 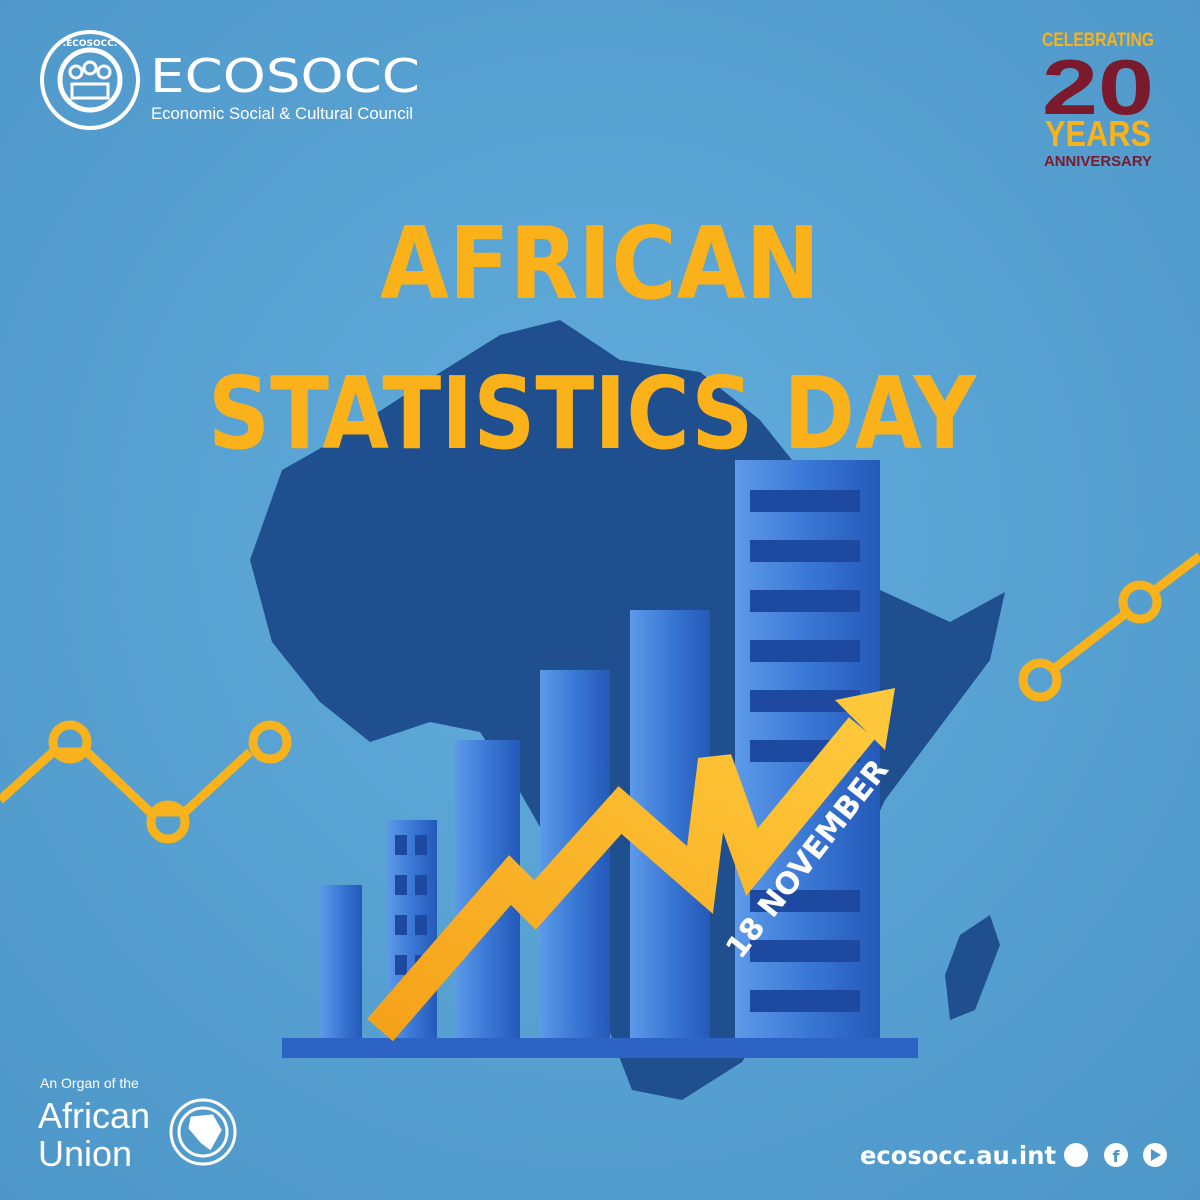 I want to click on au-line2: Union, so click(x=85, y=1153).